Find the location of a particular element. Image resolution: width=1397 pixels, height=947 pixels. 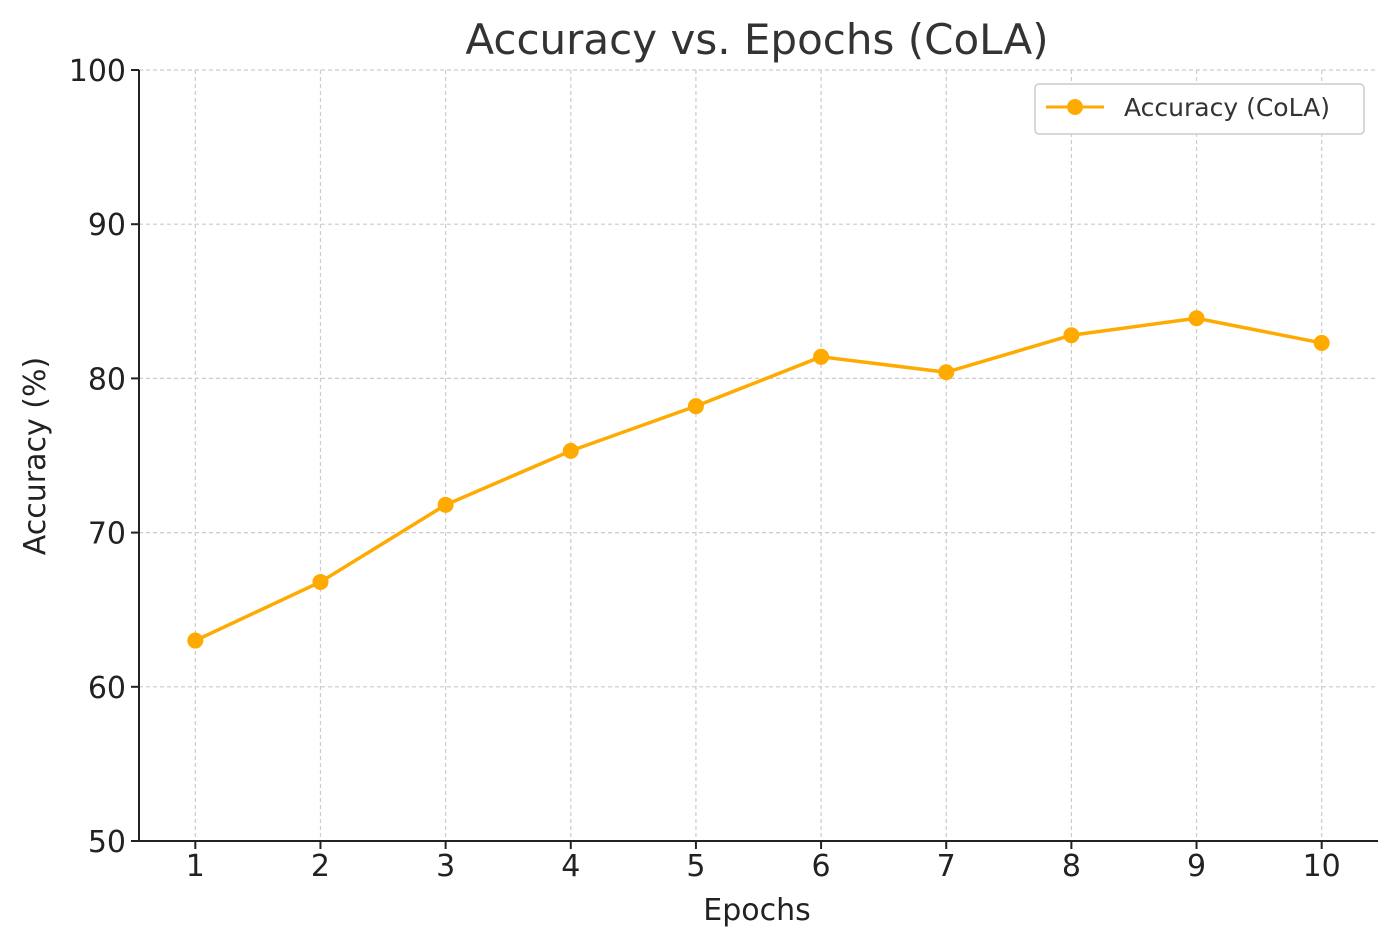

x-tick-label: 1 is located at coordinates (195, 866).